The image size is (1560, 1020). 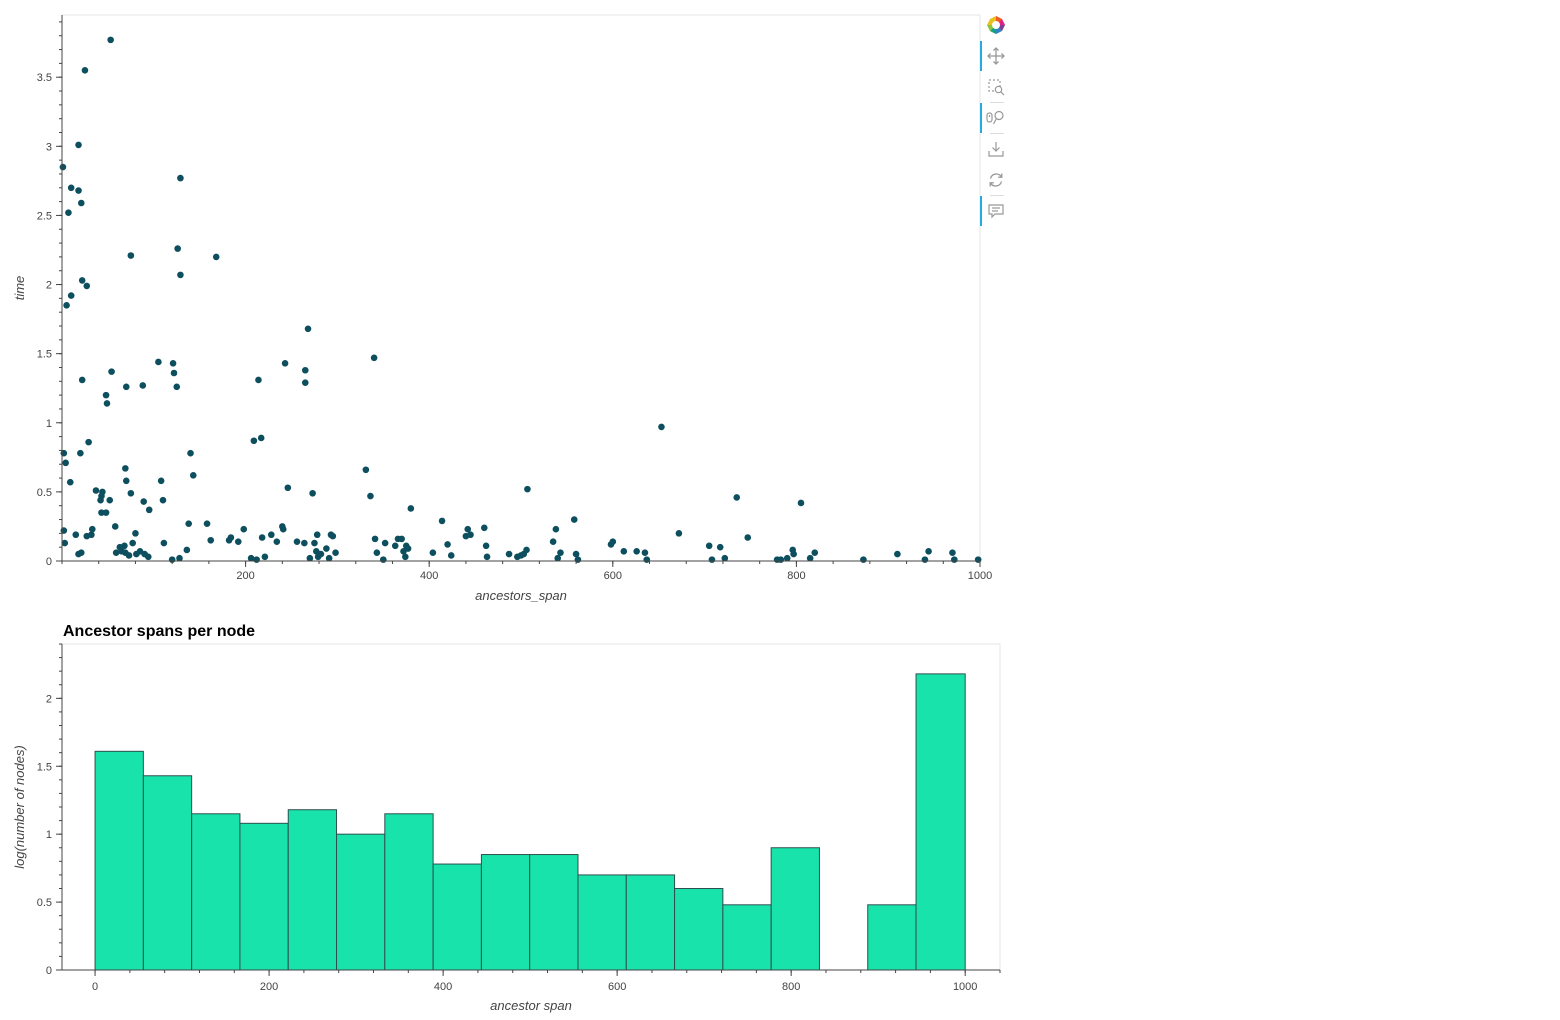 What do you see at coordinates (995, 118) in the screenshot?
I see `wheel-zoom-tool-button` at bounding box center [995, 118].